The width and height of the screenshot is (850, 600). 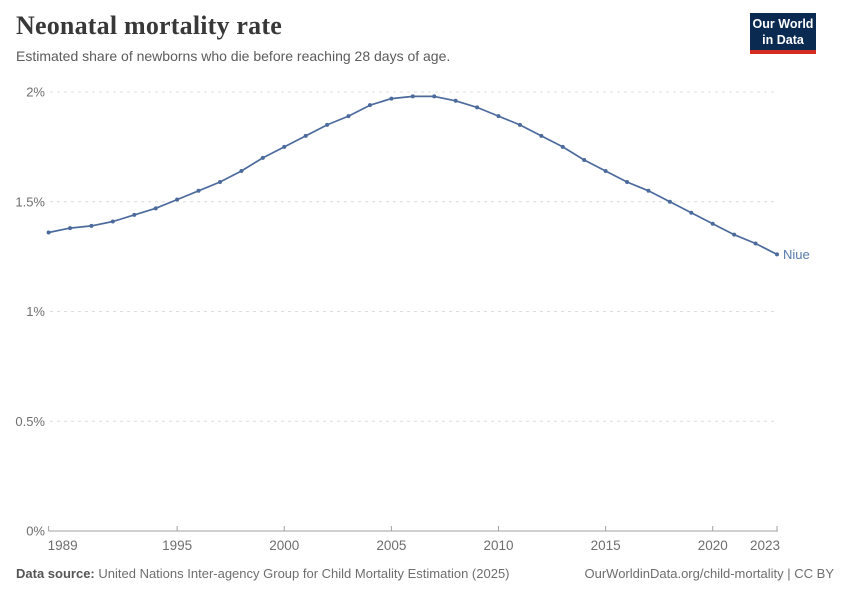 I want to click on page-title: Neonatal mortality rate, so click(x=149, y=25).